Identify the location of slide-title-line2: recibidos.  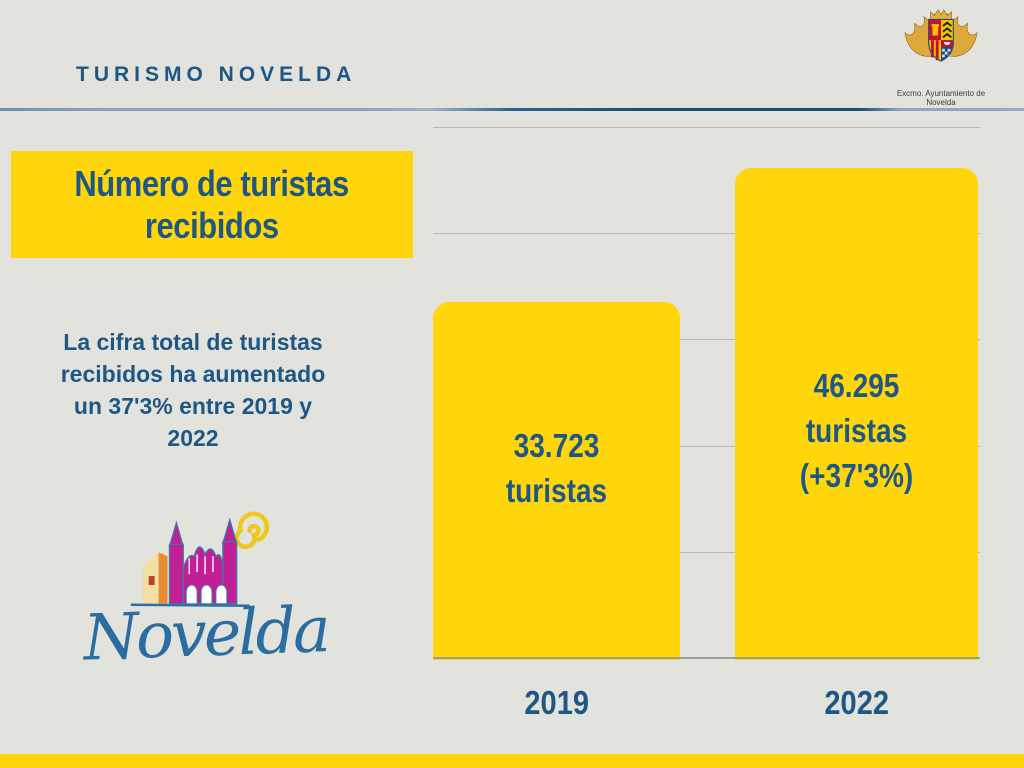
(212, 225).